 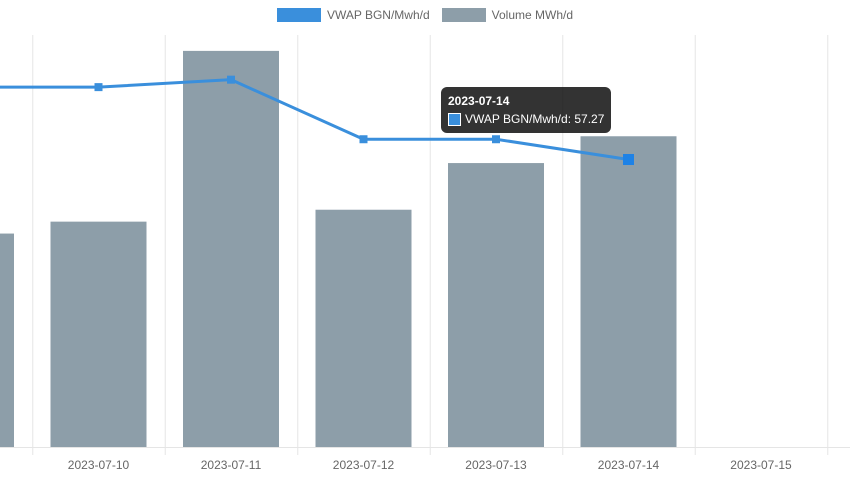 I want to click on tooltip: 2023-07-14 VWAP BGN/Mwh/d: 57.27, so click(x=526, y=110).